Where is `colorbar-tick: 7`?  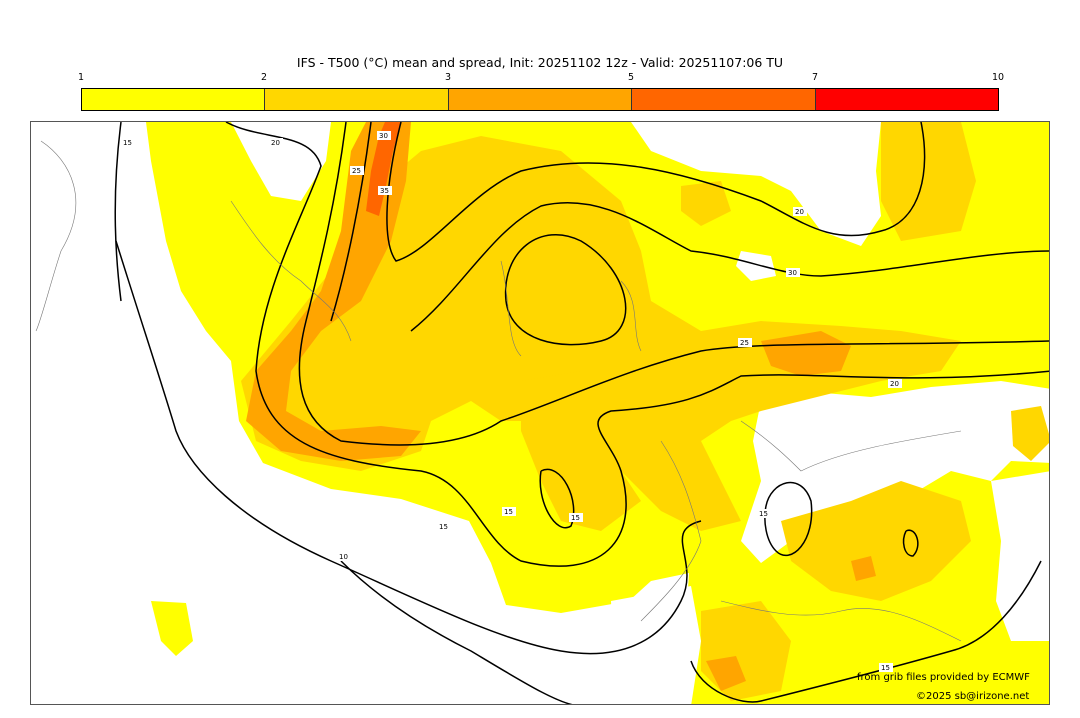
colorbar-tick: 7 is located at coordinates (815, 77).